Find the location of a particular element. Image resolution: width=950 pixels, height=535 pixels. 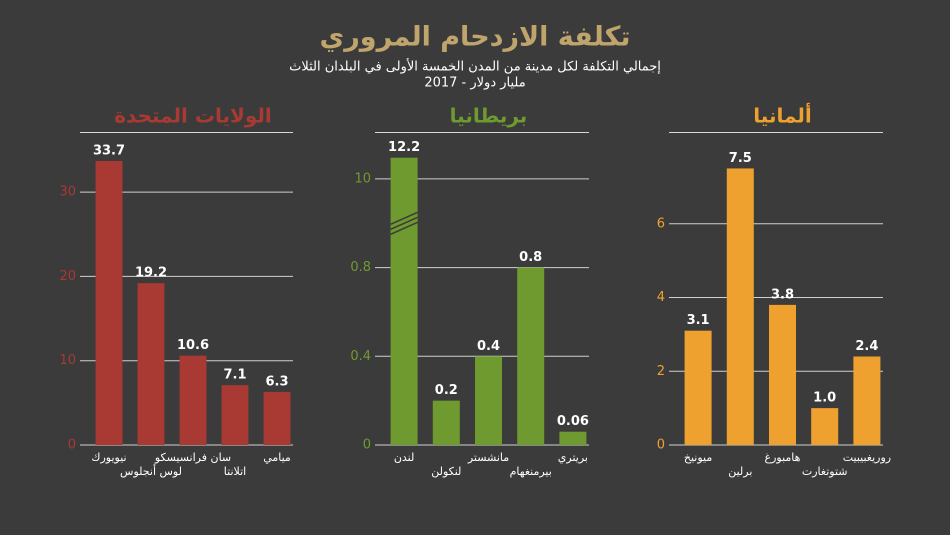

value-label: 19.2 is located at coordinates (151, 273).